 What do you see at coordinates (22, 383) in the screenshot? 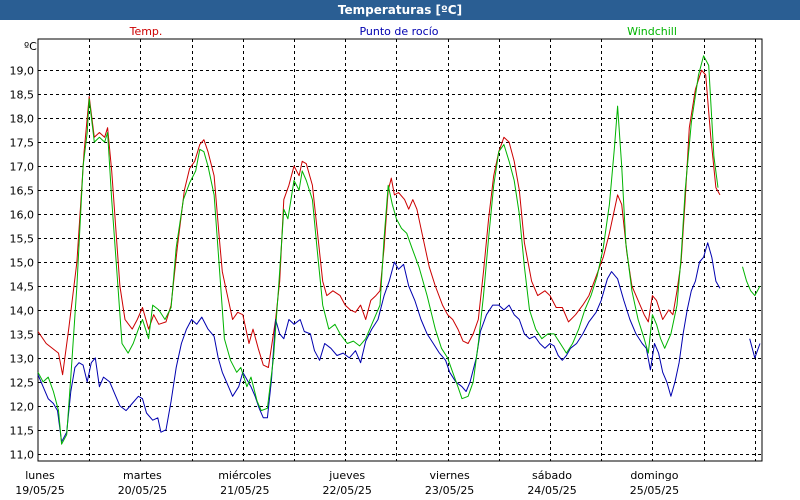
I see `y-tick-label: 12,5` at bounding box center [22, 383].